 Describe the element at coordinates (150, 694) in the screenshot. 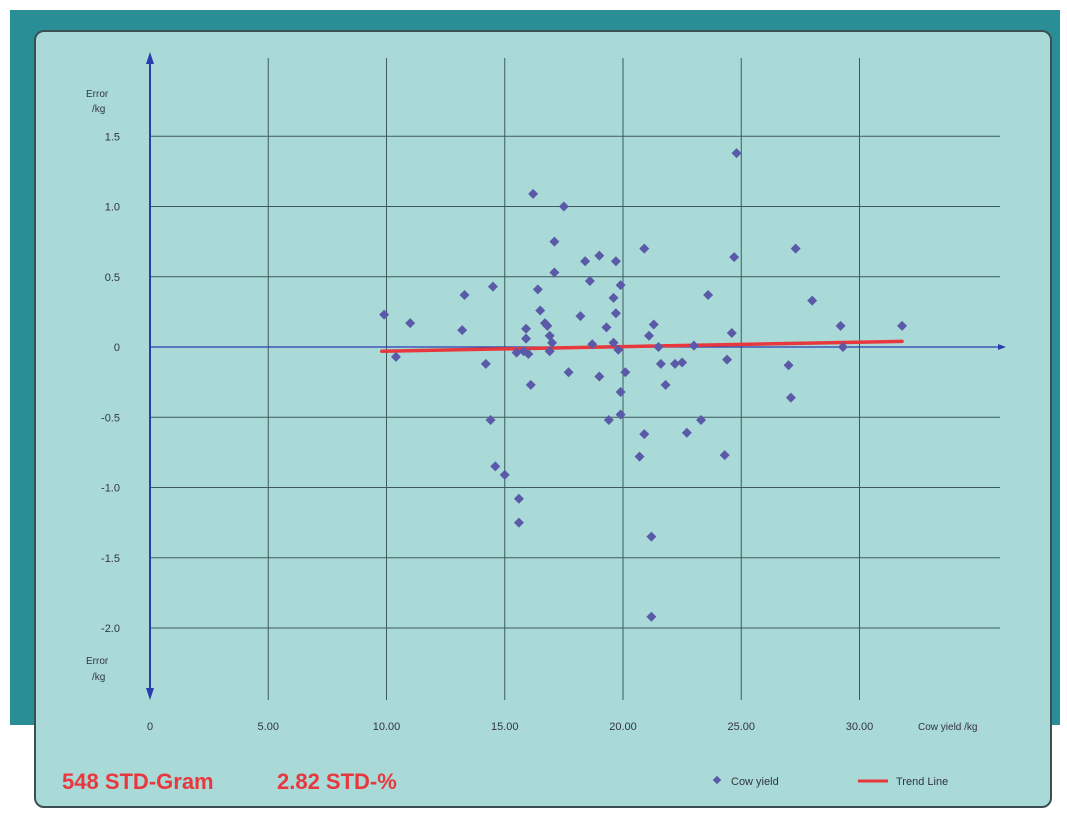

I see `y-axis-arrow-bottom` at that location.